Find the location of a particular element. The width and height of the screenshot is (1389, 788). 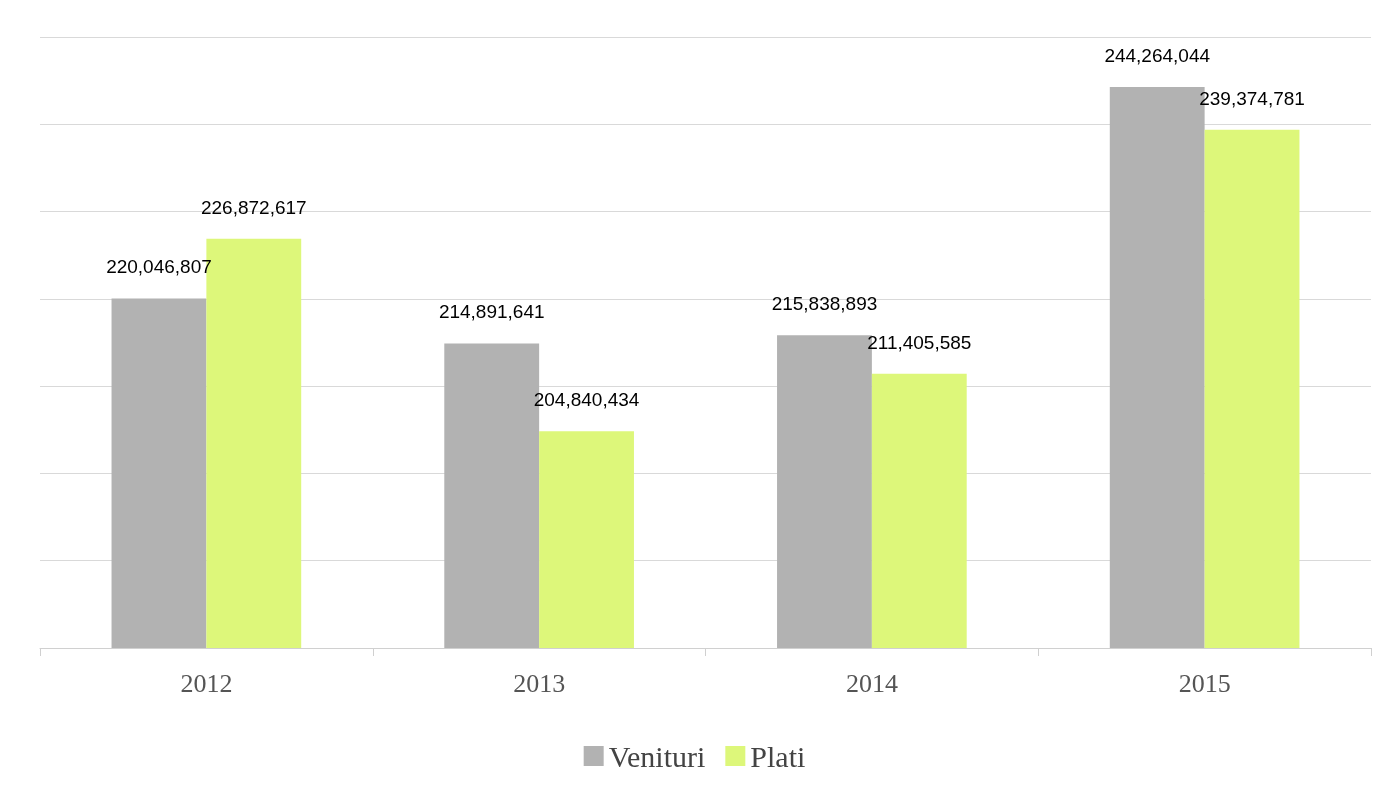

data-label: 220,046,807 is located at coordinates (159, 267).